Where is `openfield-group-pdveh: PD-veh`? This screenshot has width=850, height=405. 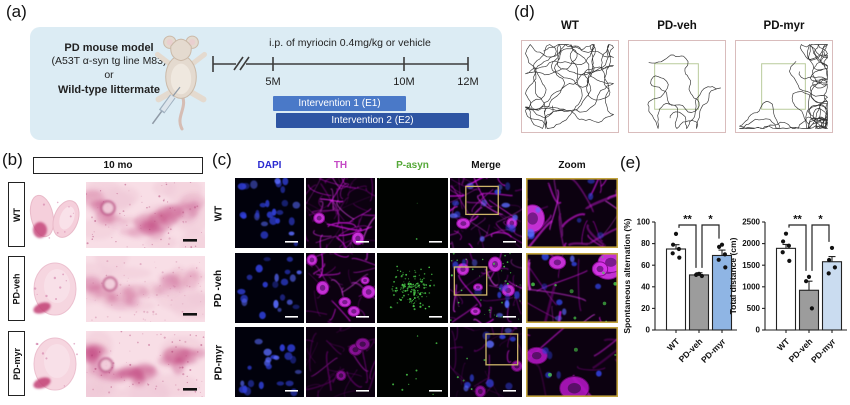 openfield-group-pdveh: PD-veh is located at coordinates (677, 76).